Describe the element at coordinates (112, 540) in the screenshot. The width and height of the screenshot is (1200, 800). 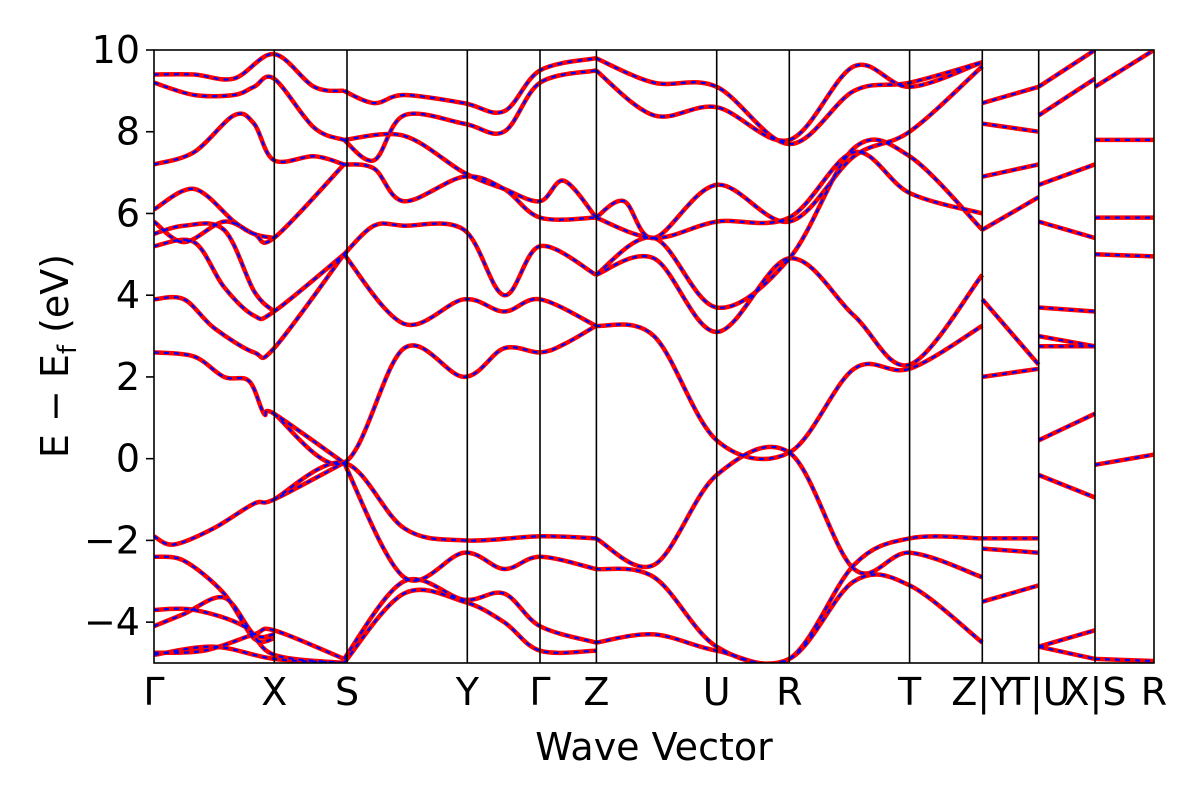
I see `y-tick-label-1: −2` at that location.